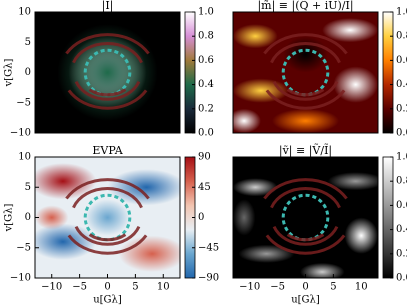 The image size is (407, 305). What do you see at coordinates (204, 157) in the screenshot?
I see `colorbar-tick-label: 90` at bounding box center [204, 157].